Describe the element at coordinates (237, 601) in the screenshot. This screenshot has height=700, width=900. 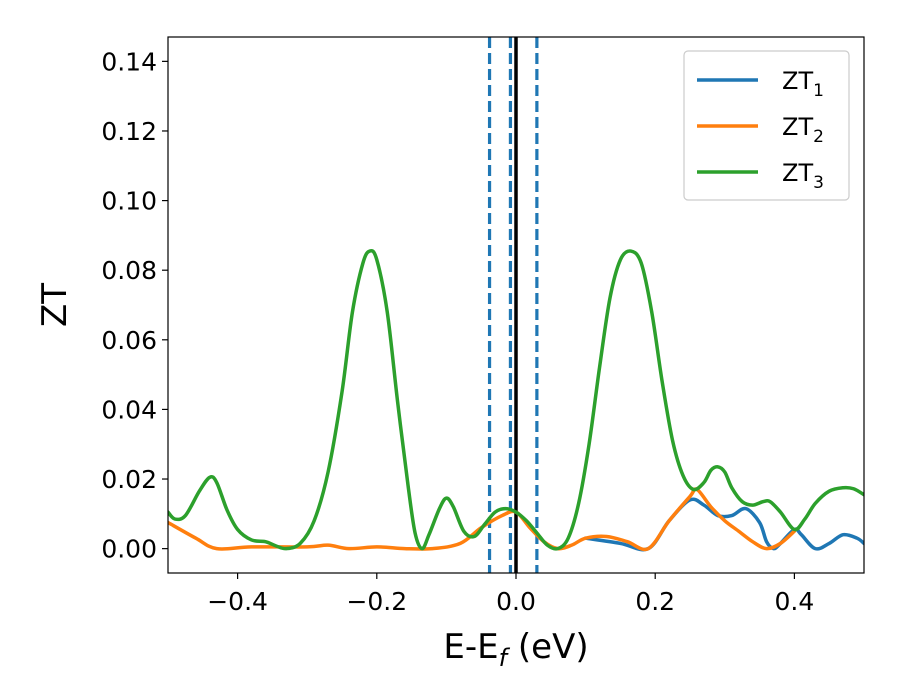
I see `x-tick-label: −0.4` at that location.